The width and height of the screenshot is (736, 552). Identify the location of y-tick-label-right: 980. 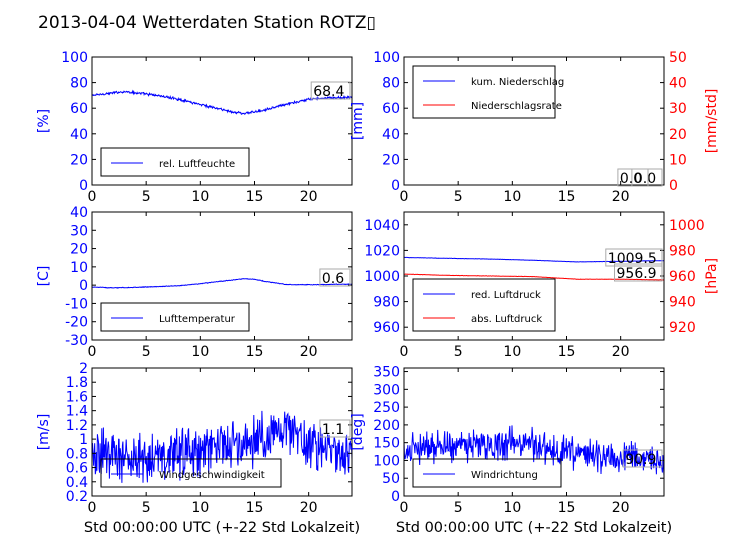
(682, 251).